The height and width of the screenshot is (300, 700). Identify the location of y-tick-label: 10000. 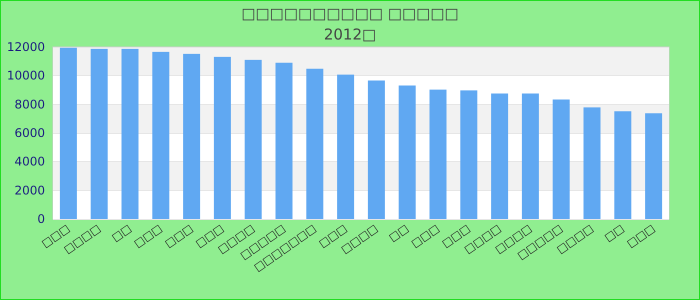
(25, 75).